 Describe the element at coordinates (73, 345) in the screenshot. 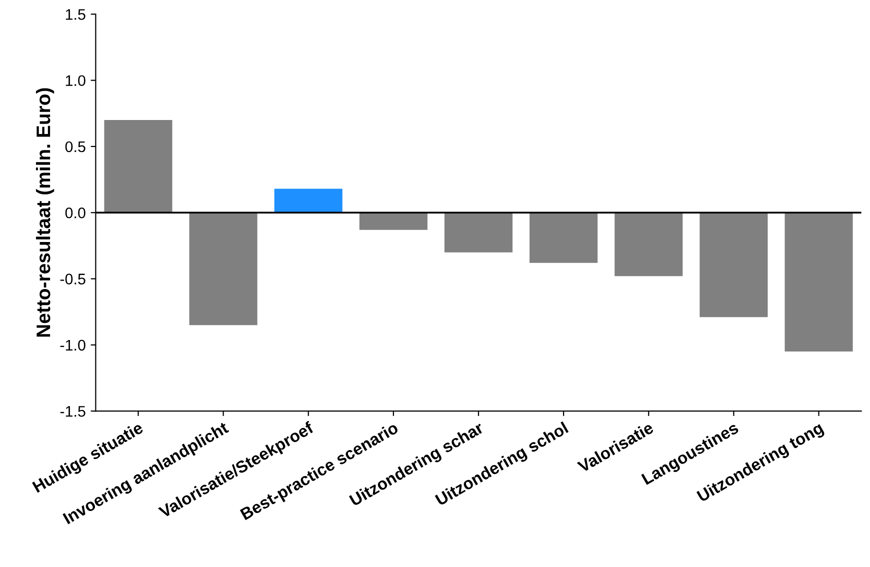

I see `y-tick-label: -1.0` at that location.